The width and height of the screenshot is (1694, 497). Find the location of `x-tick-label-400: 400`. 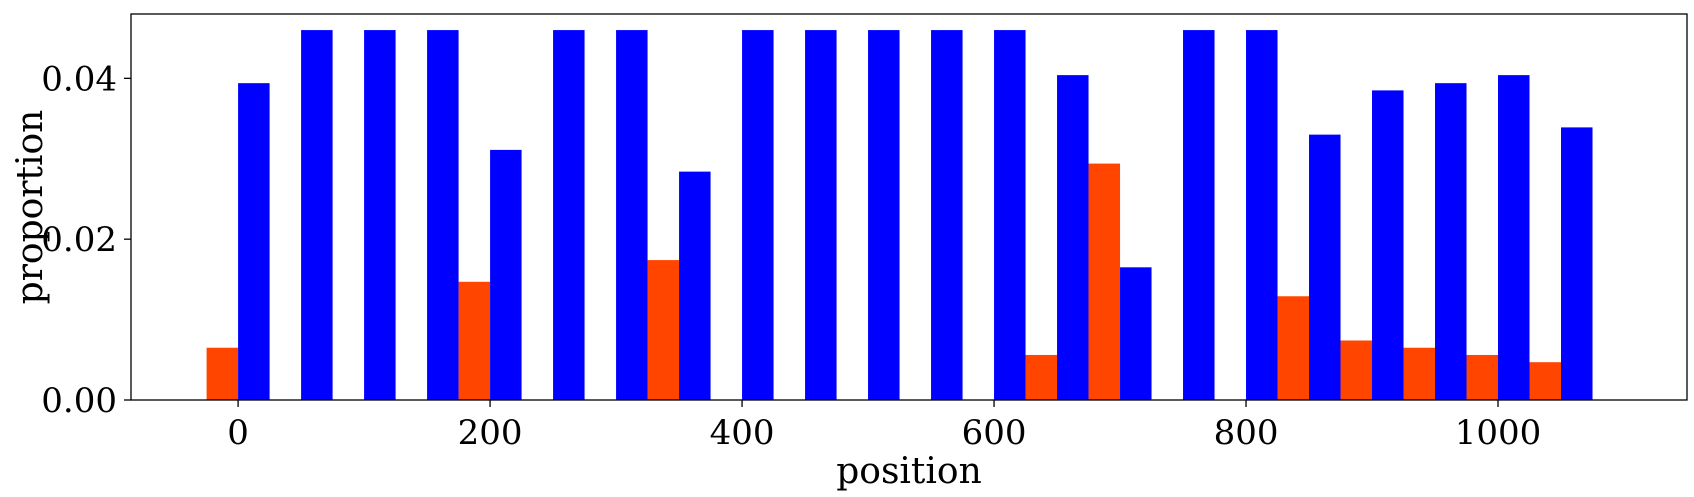

x-tick-label-400: 400 is located at coordinates (742, 433).